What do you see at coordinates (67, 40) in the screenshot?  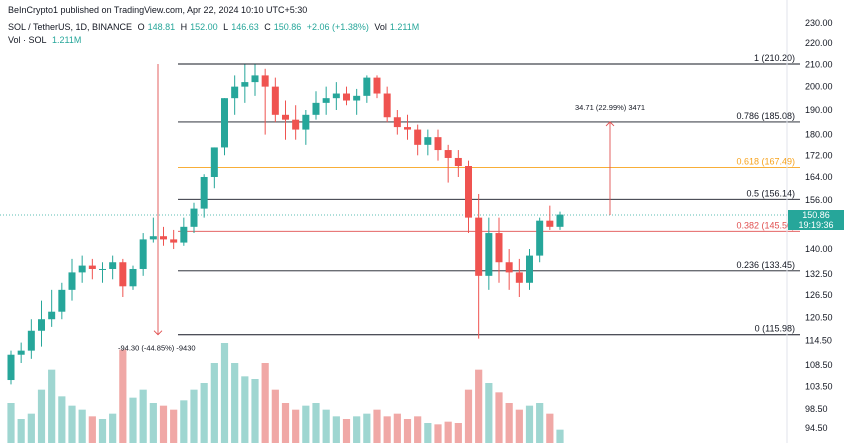 I see `volume-study-value: 1.211M` at bounding box center [67, 40].